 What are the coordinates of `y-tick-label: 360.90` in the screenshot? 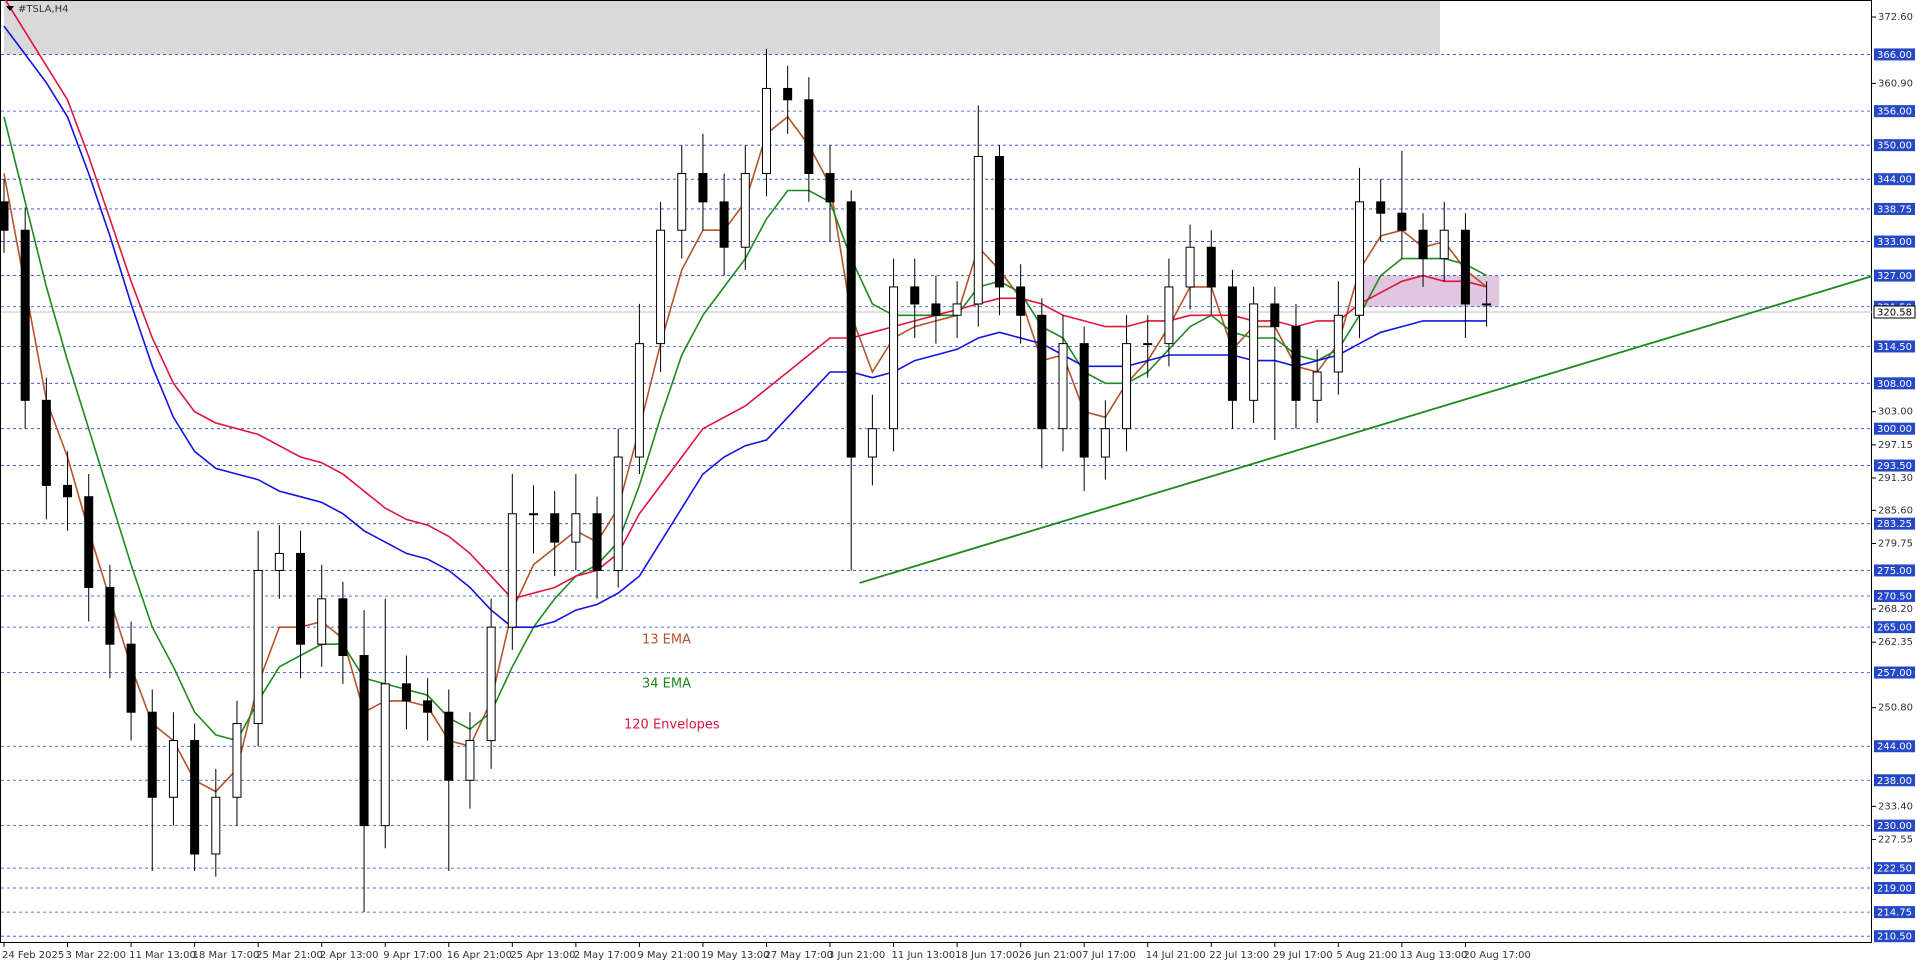 It's located at (1895, 83).